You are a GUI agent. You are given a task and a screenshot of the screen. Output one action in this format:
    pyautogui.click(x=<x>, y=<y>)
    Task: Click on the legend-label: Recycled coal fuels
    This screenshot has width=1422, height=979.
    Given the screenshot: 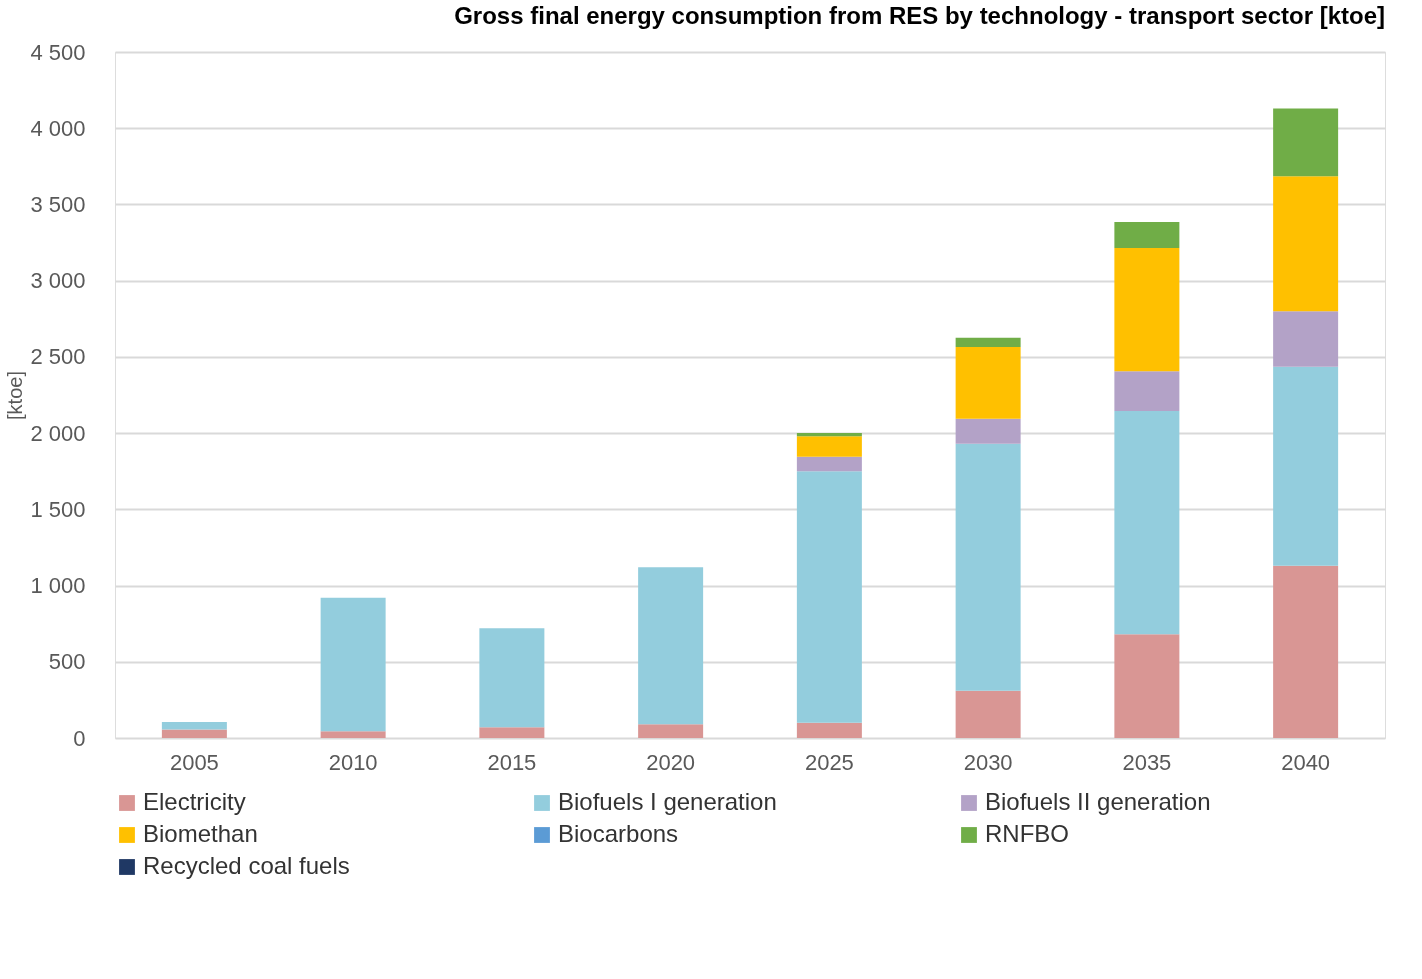 What is the action you would take?
    pyautogui.click(x=246, y=865)
    